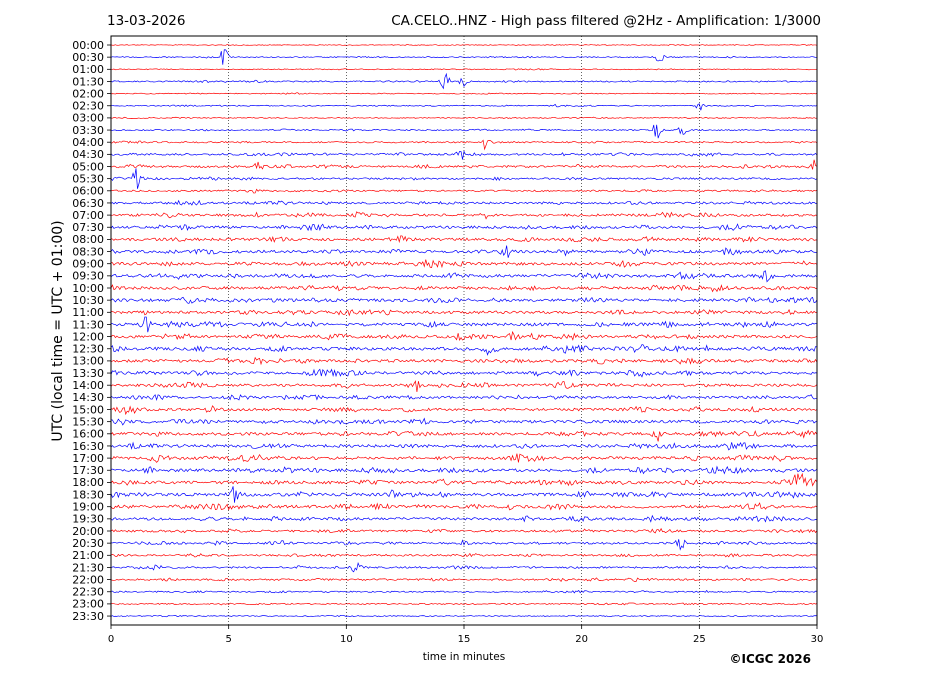  Describe the element at coordinates (88, 324) in the screenshot. I see `y-tick-label: 11:30` at that location.